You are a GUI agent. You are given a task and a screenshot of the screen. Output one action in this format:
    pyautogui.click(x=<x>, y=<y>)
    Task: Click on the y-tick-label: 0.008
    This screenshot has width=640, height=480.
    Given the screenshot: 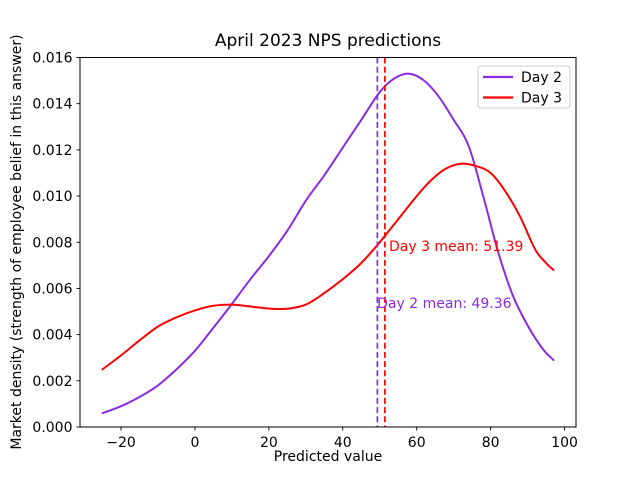 What is the action you would take?
    pyautogui.click(x=52, y=243)
    